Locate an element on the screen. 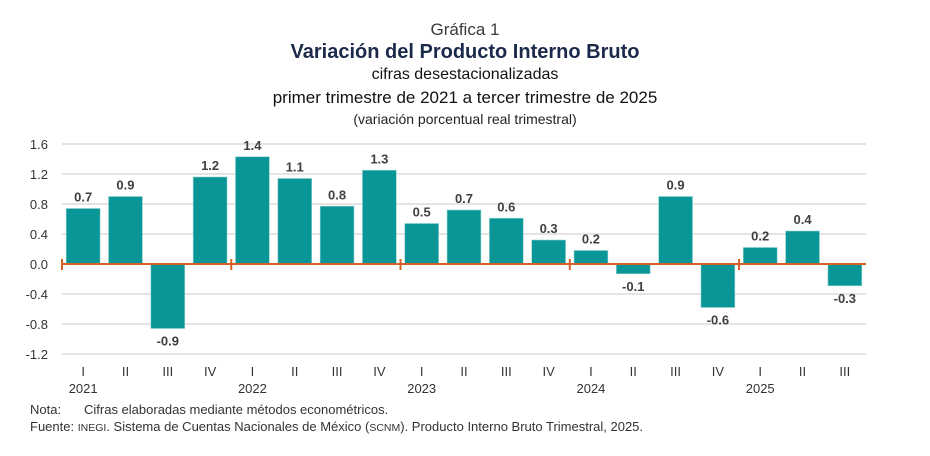 The height and width of the screenshot is (456, 930). chart-title: Variación del Producto Interno Bruto is located at coordinates (465, 52).